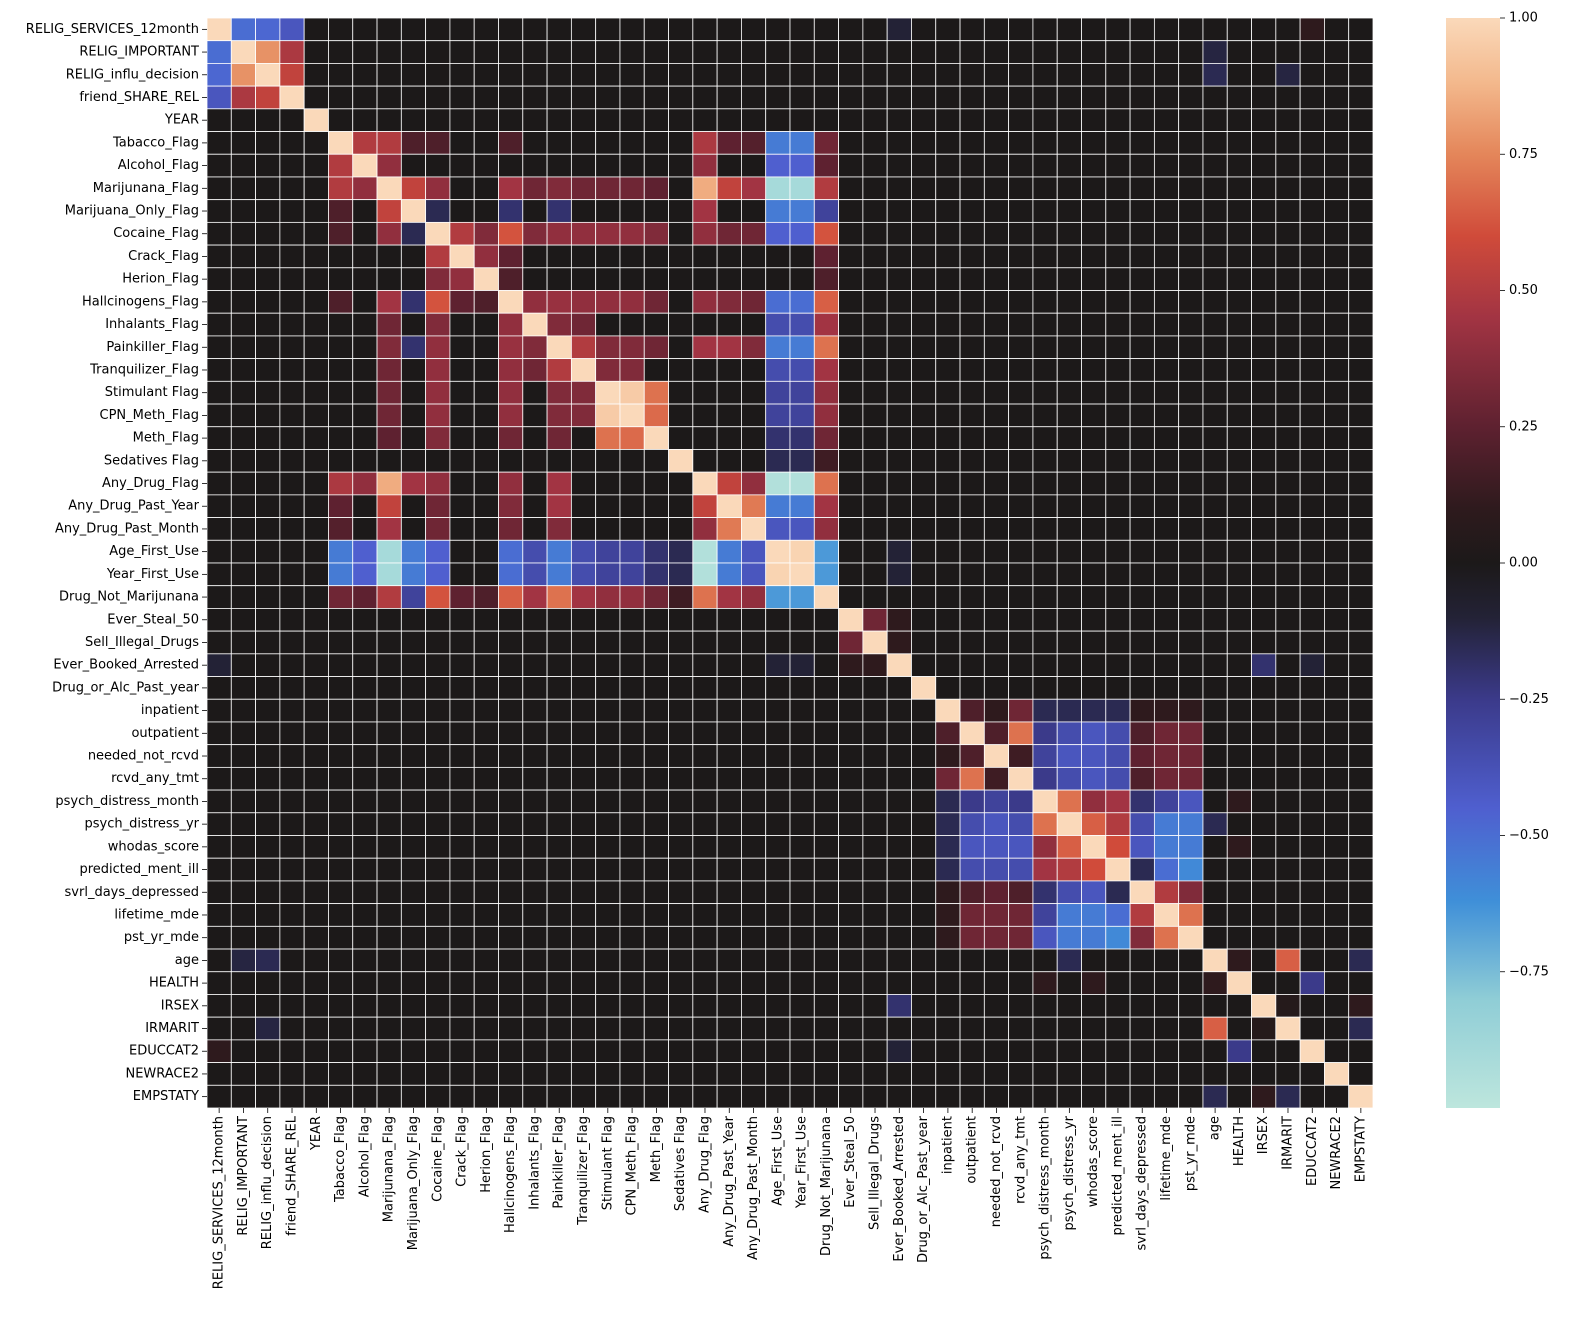  Describe the element at coordinates (947, 1145) in the screenshot. I see `x-tick-label-inpatient: inpatient` at that location.